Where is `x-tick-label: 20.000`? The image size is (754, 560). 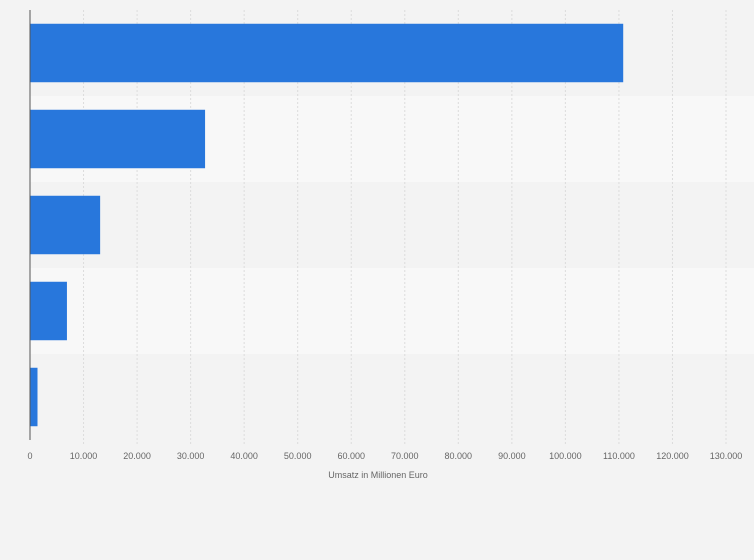
x-tick-label: 20.000 is located at coordinates (137, 456).